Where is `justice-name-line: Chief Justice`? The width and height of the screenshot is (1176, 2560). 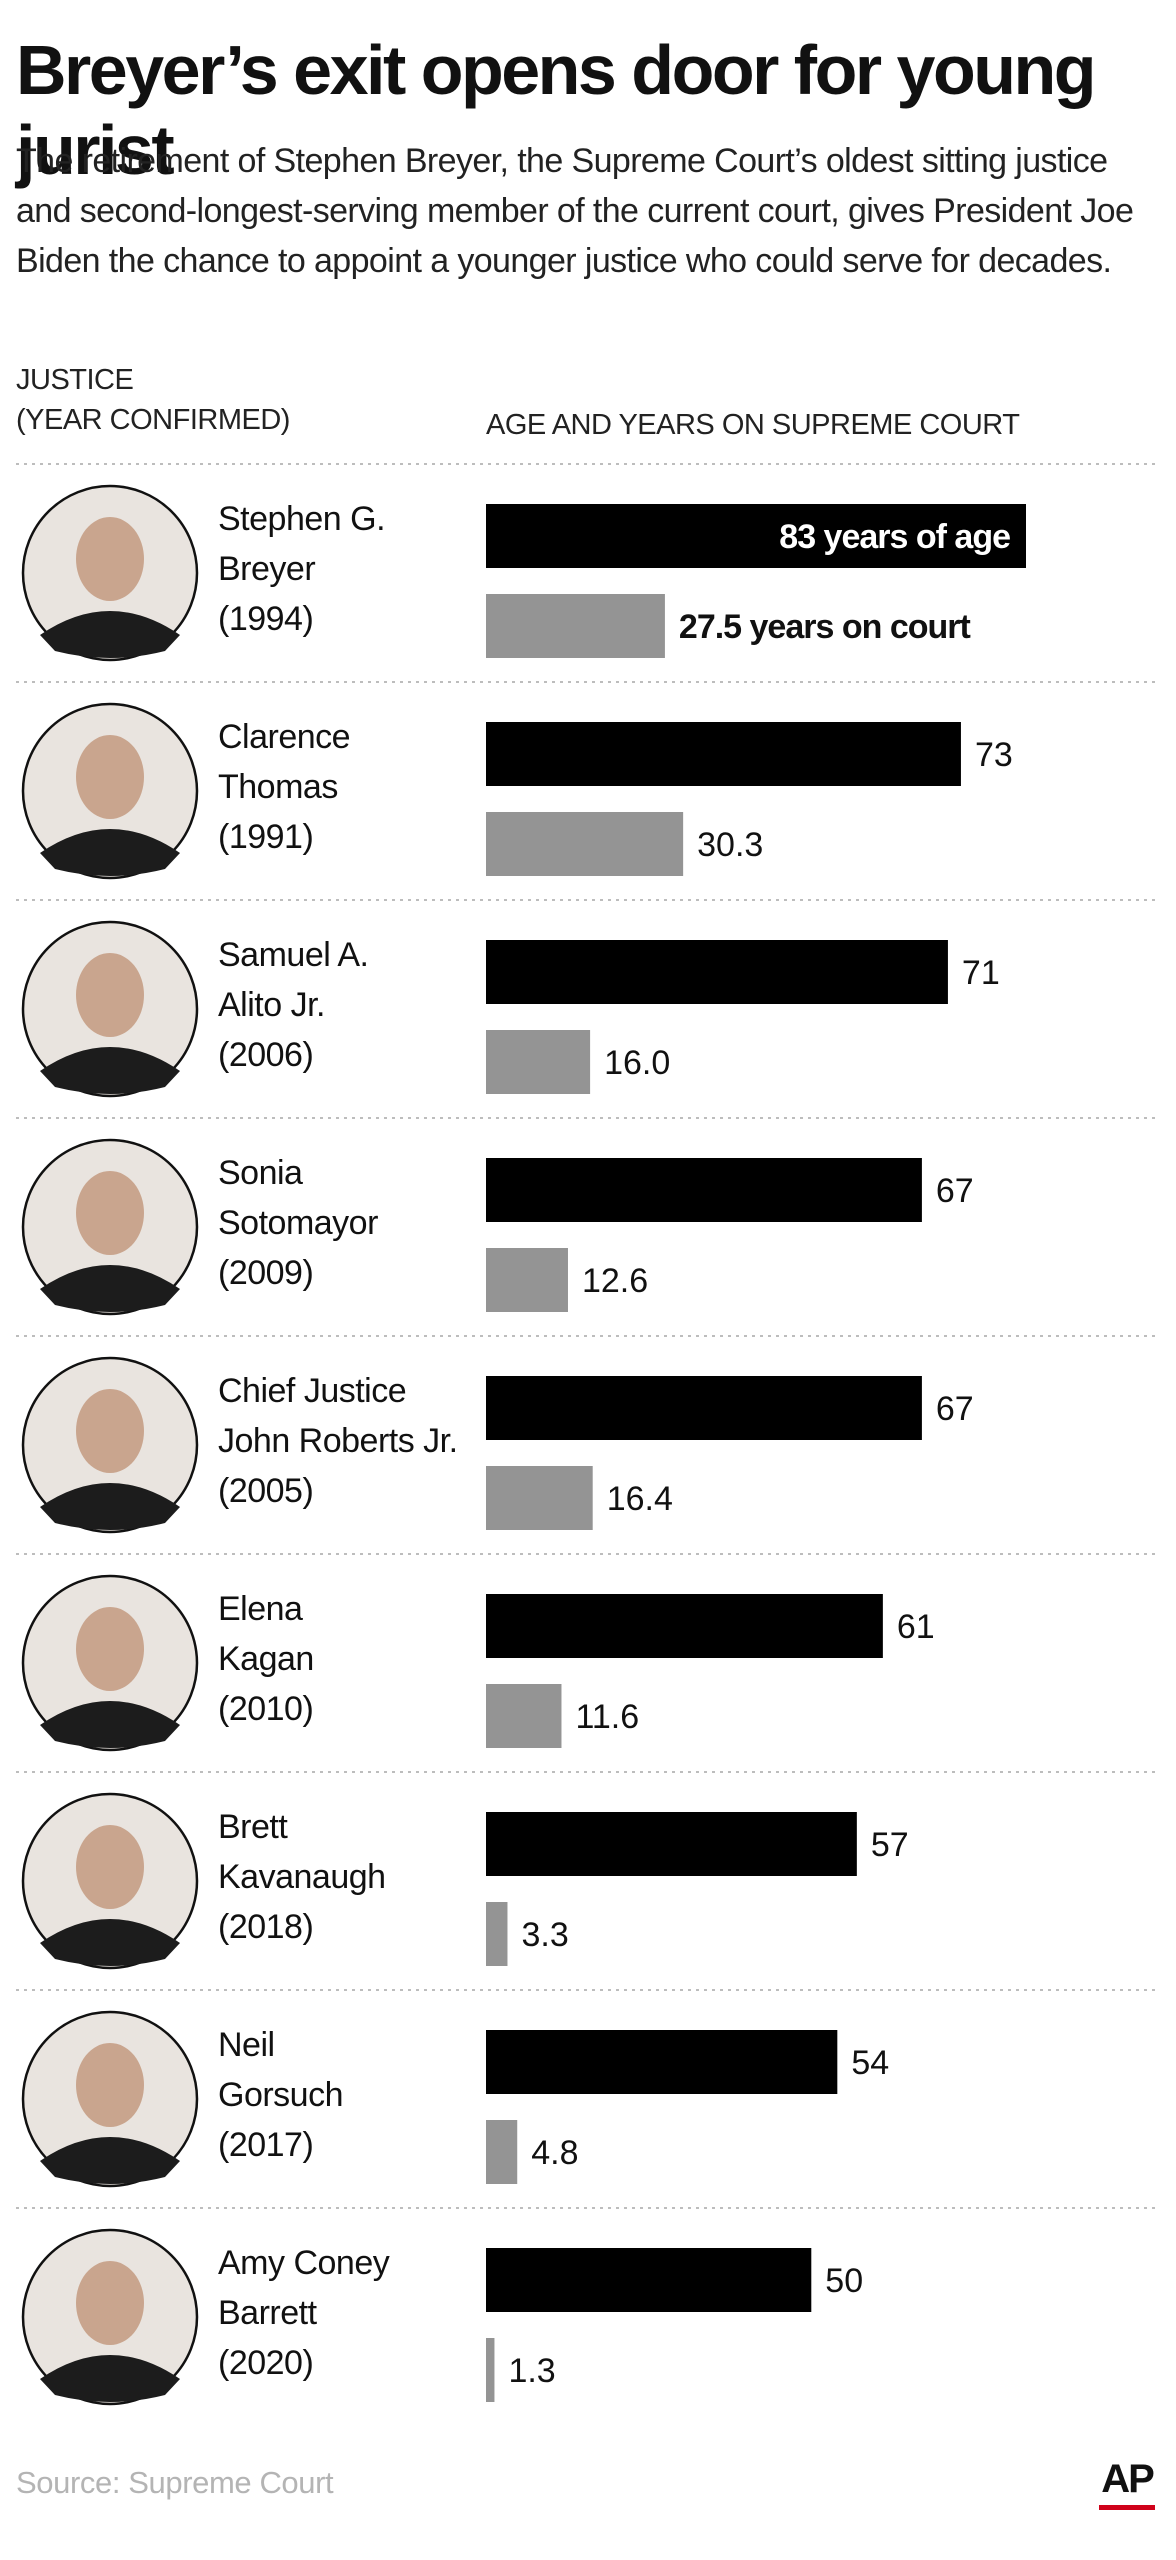 justice-name-line: Chief Justice is located at coordinates (312, 1391).